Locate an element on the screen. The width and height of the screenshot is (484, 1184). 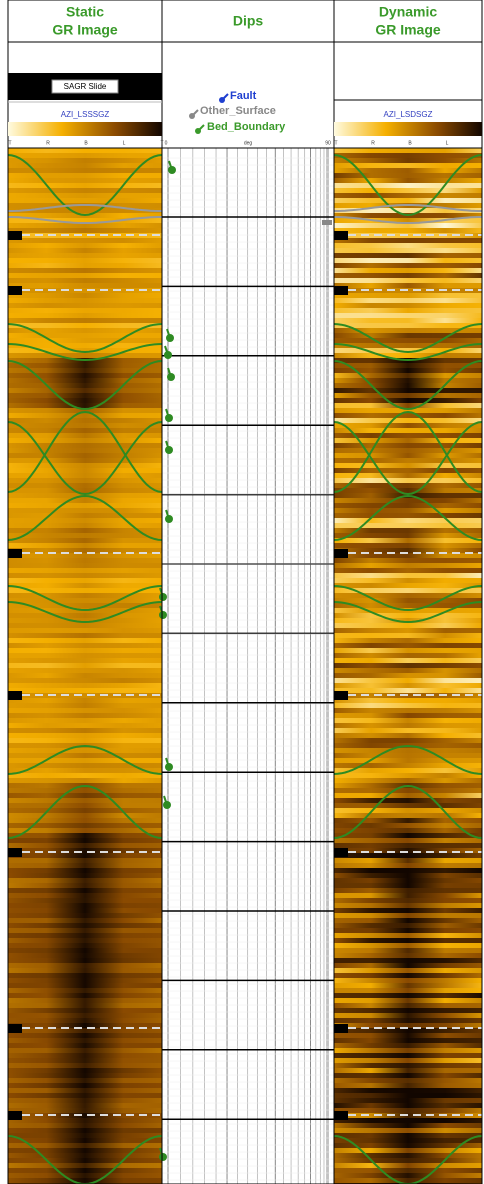
track-title: GR Image is located at coordinates (408, 30).